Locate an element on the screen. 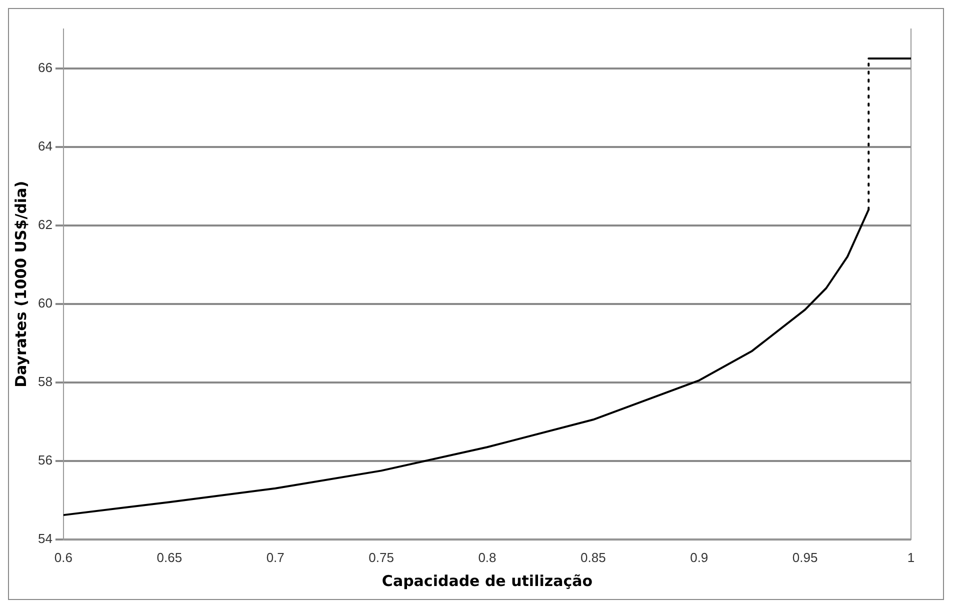 This screenshot has width=954, height=610. y-tick-label: 56 is located at coordinates (45, 460).